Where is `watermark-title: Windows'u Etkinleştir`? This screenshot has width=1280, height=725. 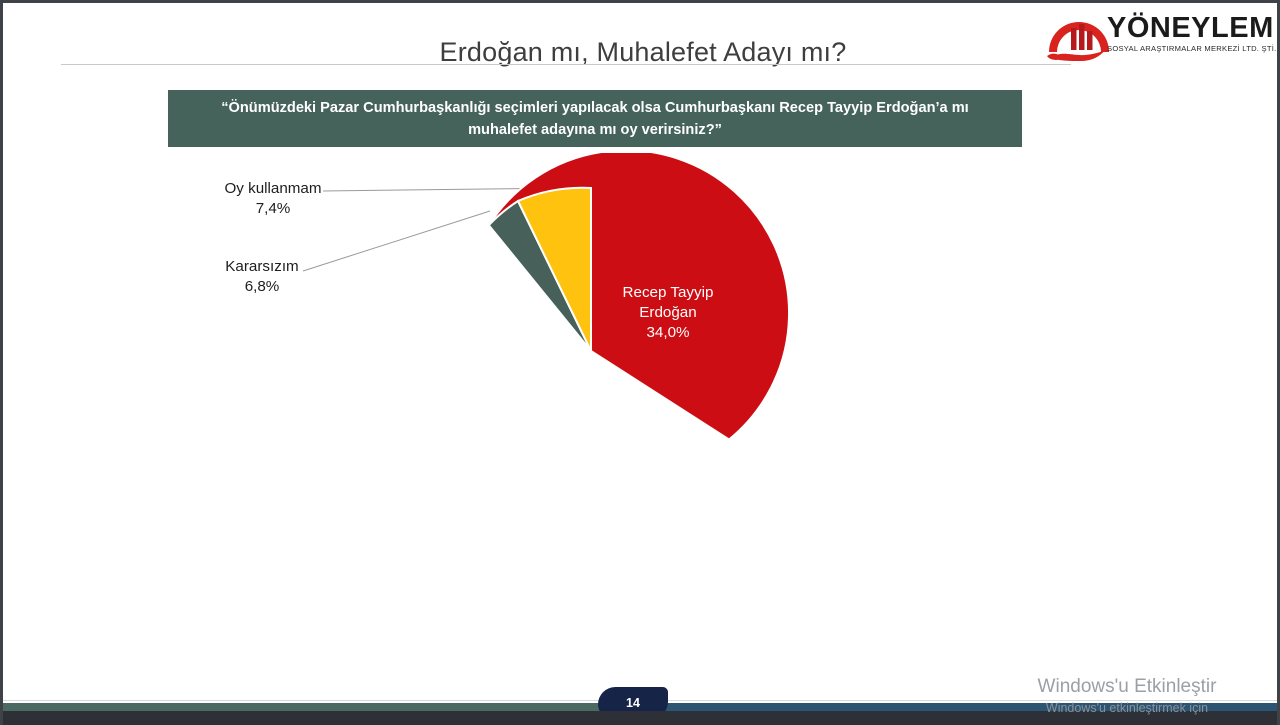 watermark-title: Windows'u Etkinleştir is located at coordinates (1127, 686).